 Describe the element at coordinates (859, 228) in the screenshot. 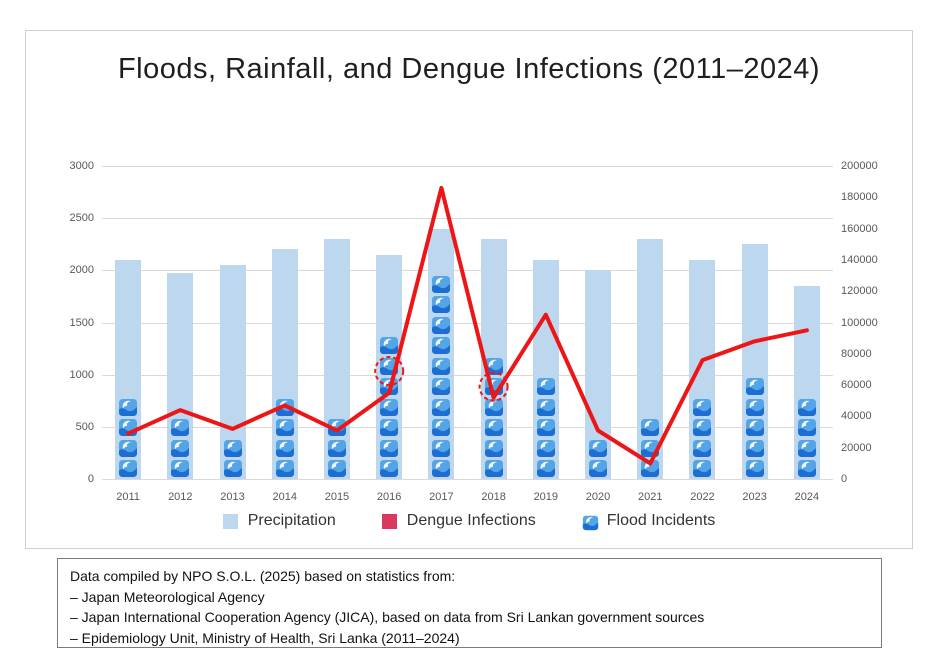

I see `right-axis-tick-label: 160000` at that location.